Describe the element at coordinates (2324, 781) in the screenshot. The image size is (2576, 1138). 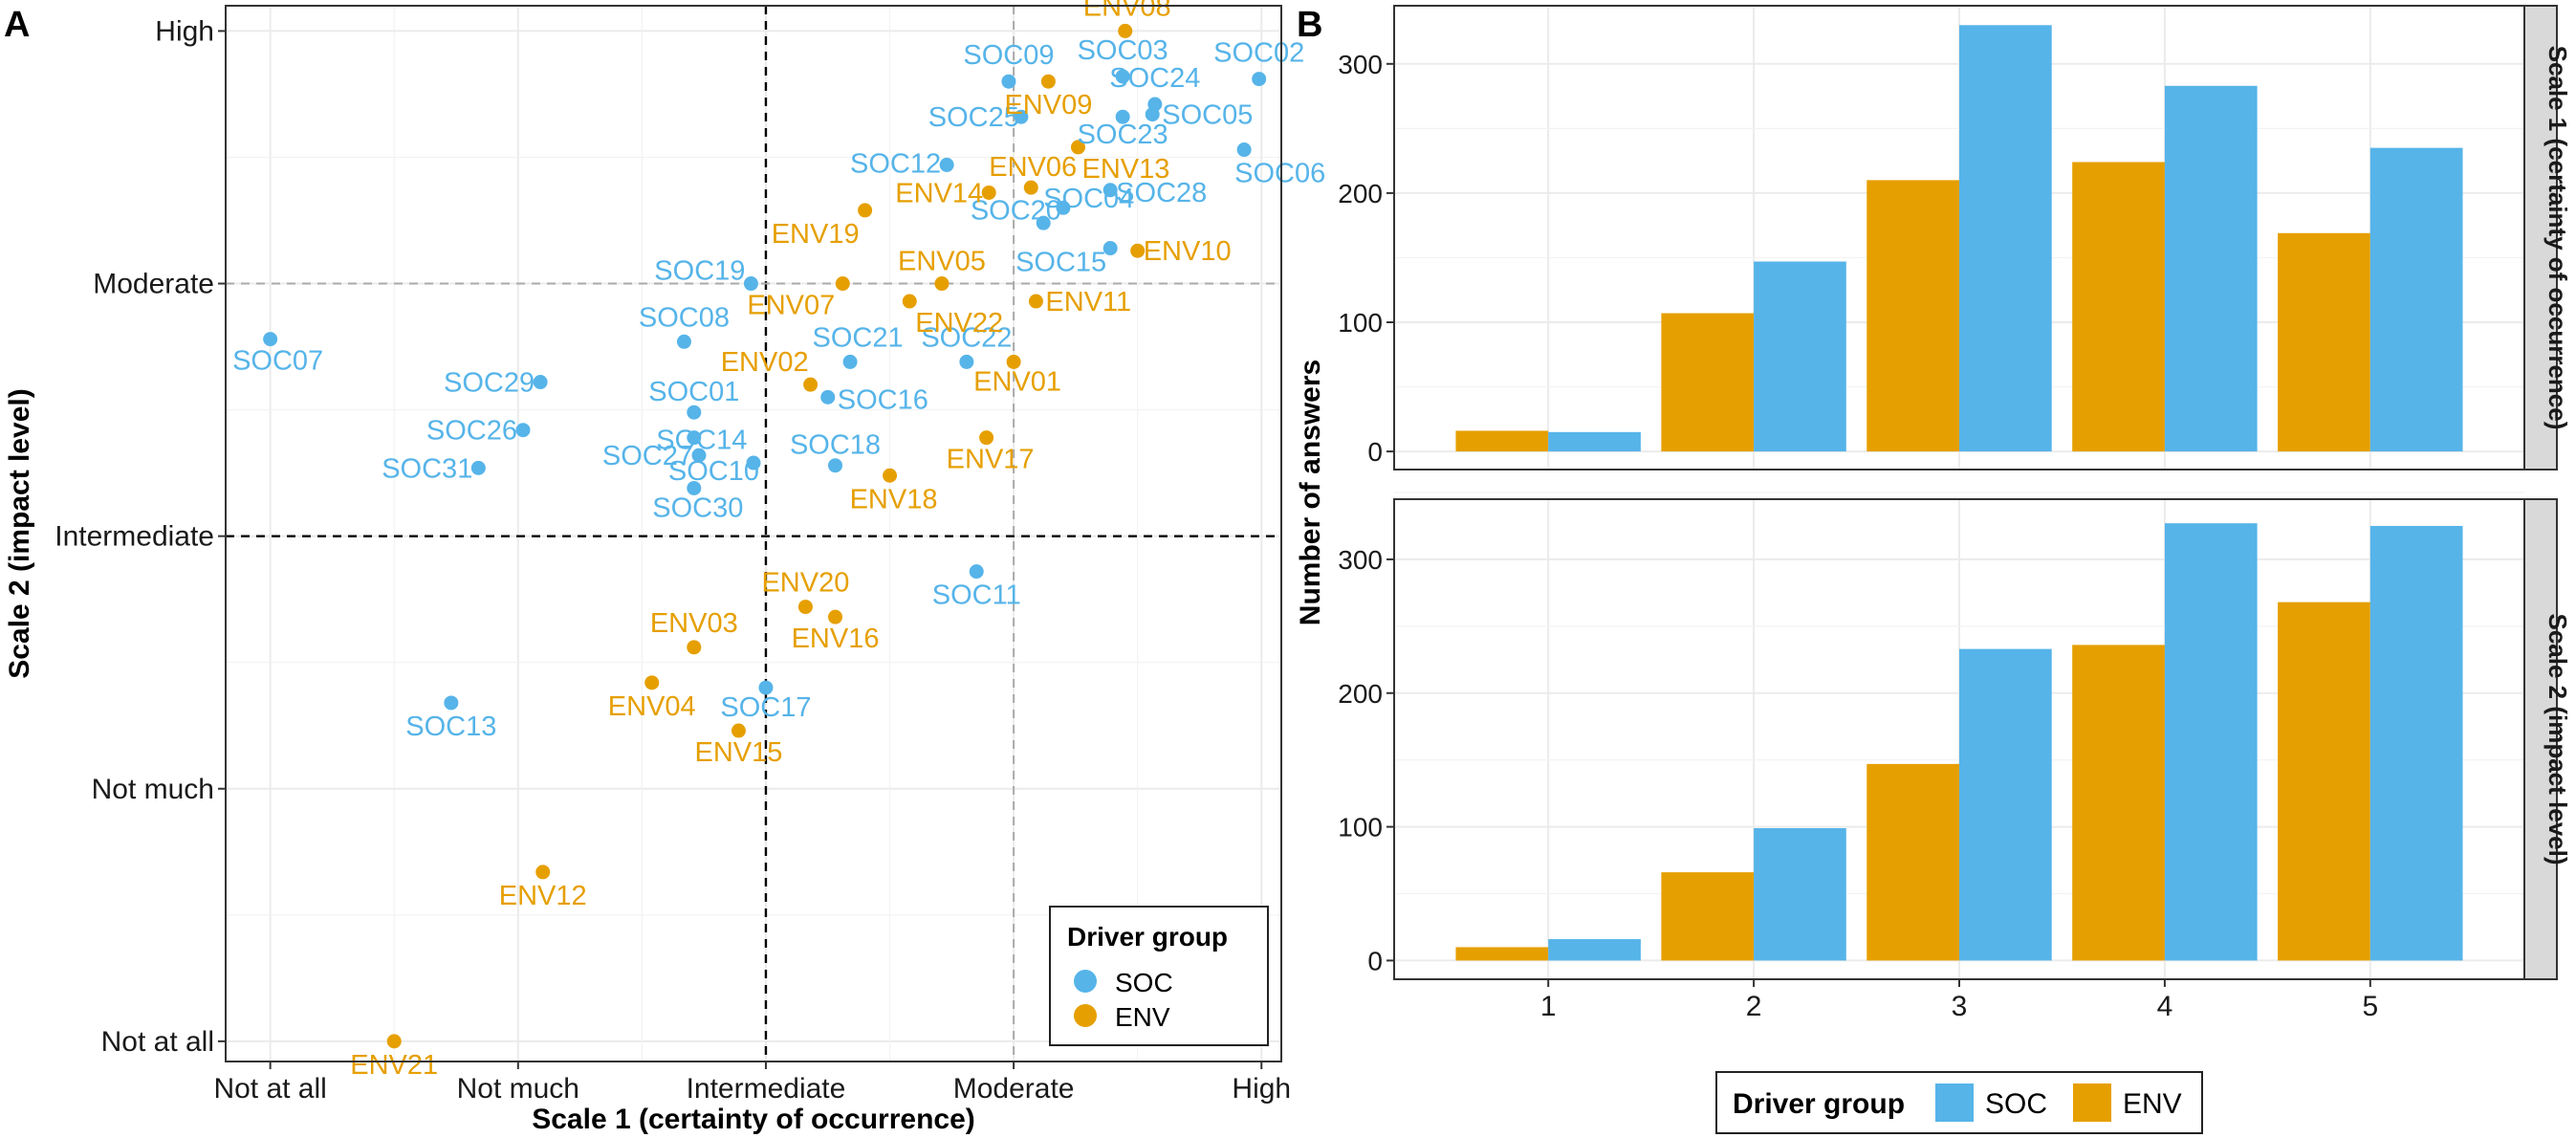
I see `bar-env-scale2-cat5` at that location.